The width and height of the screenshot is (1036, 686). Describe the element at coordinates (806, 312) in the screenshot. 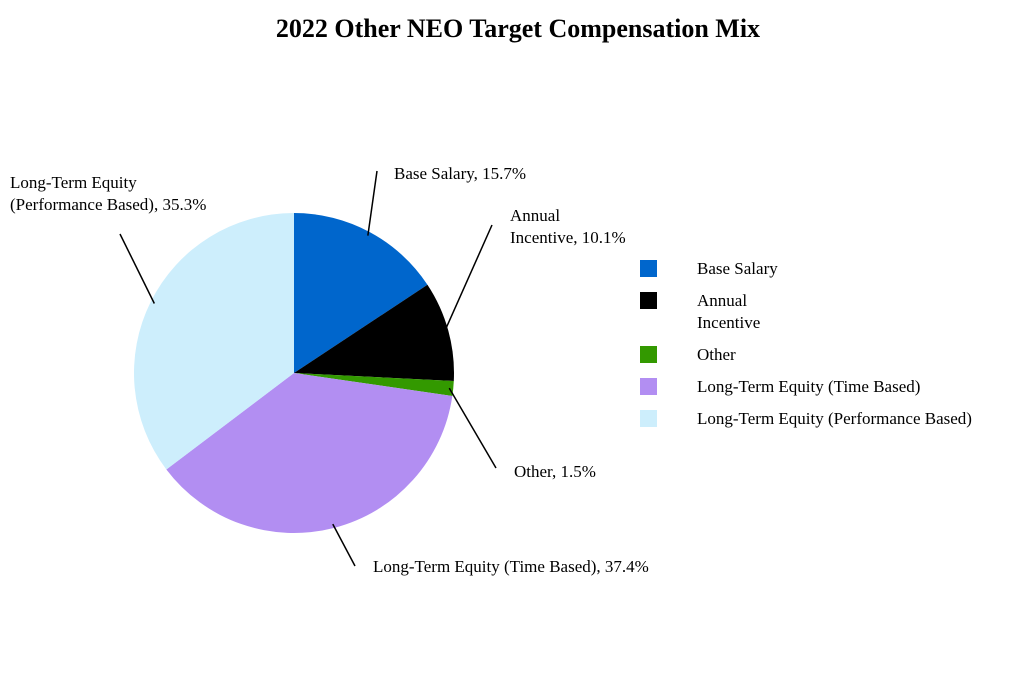

I see `legend-item: Annual Incentive` at that location.